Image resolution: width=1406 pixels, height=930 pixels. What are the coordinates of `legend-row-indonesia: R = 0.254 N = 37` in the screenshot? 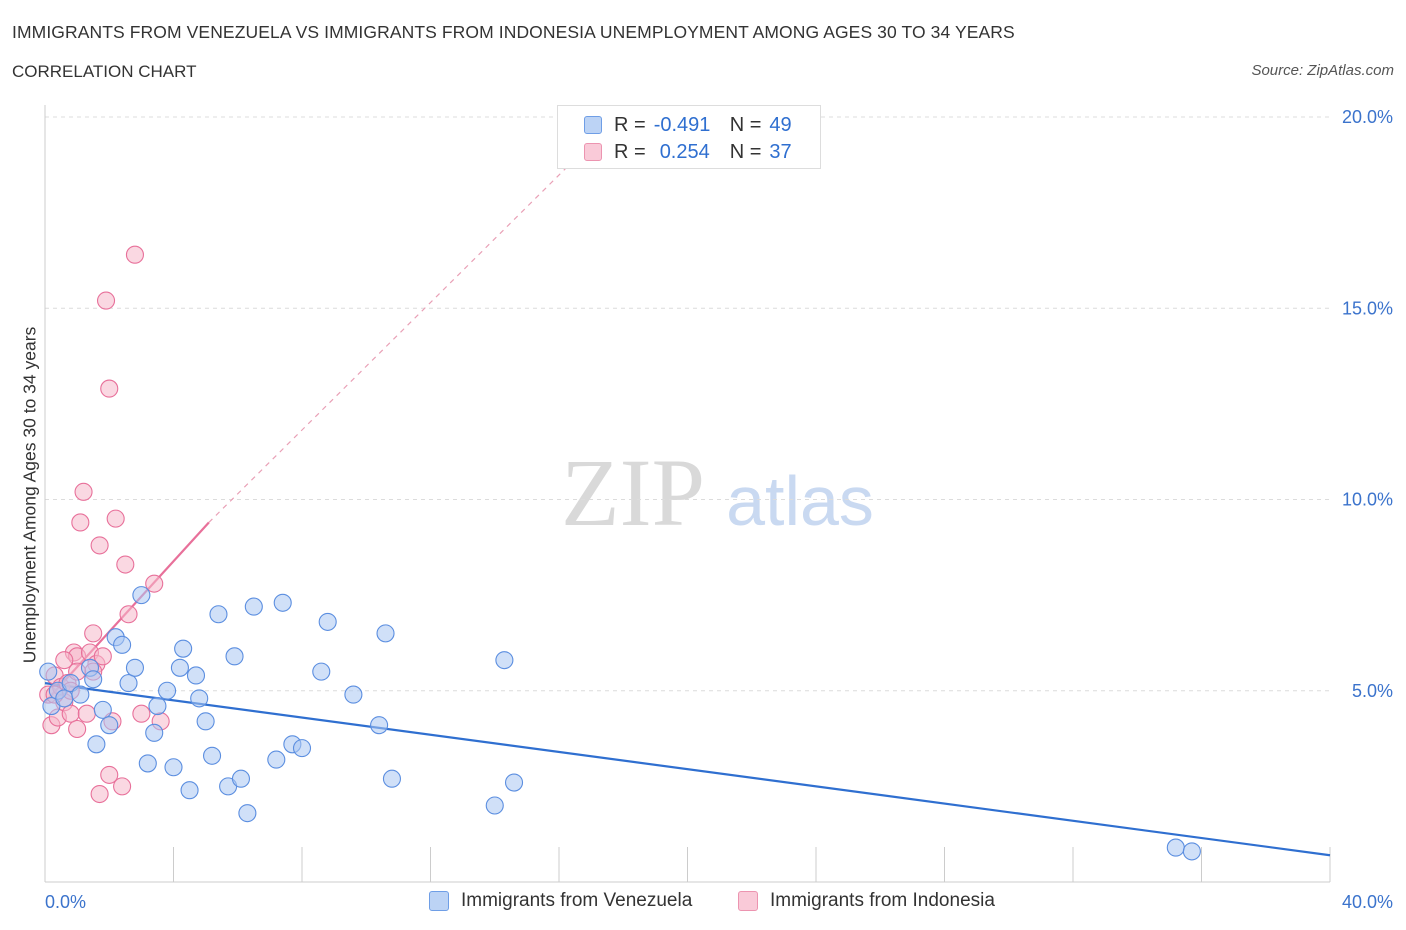 It's located at (688, 152).